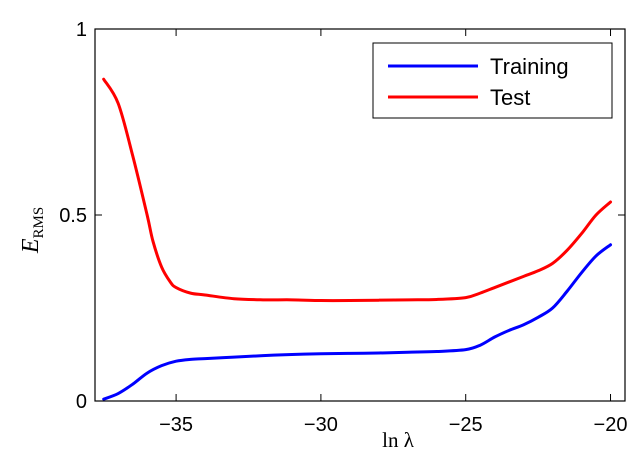 The image size is (641, 461). What do you see at coordinates (466, 425) in the screenshot?
I see `x-tick-label: −25` at bounding box center [466, 425].